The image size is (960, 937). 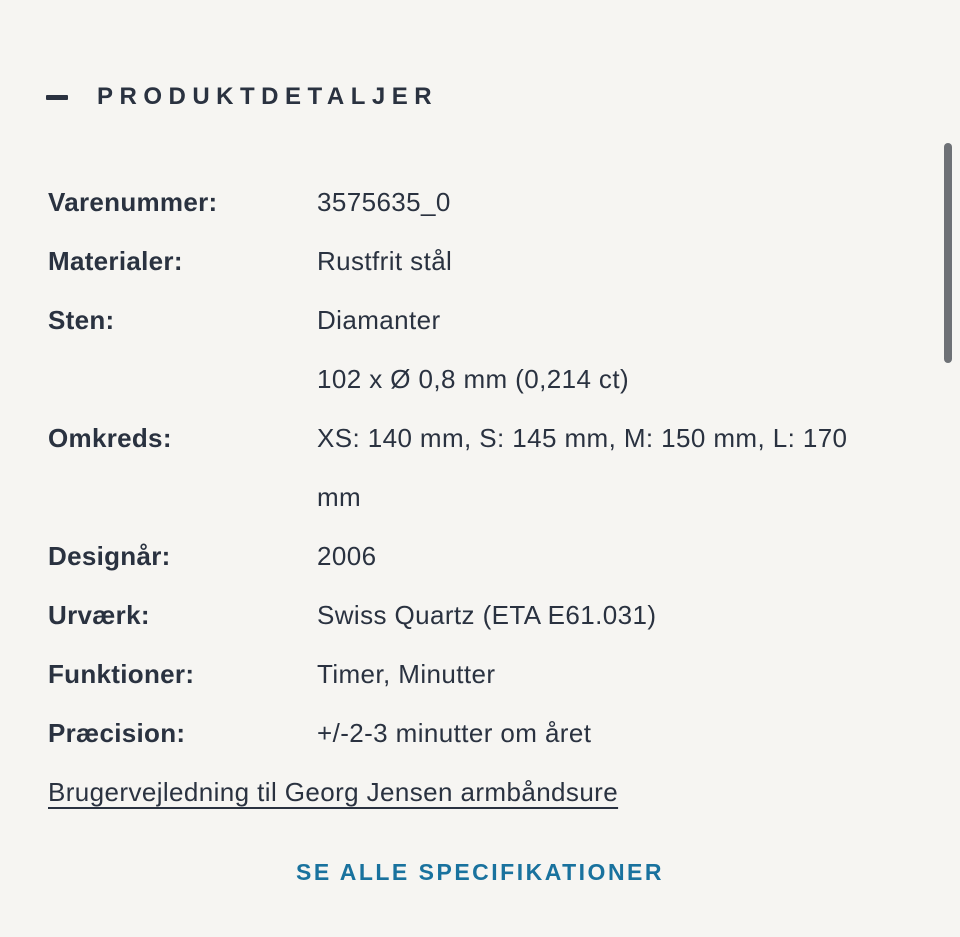 I want to click on detail-value: 2006, so click(x=613, y=556).